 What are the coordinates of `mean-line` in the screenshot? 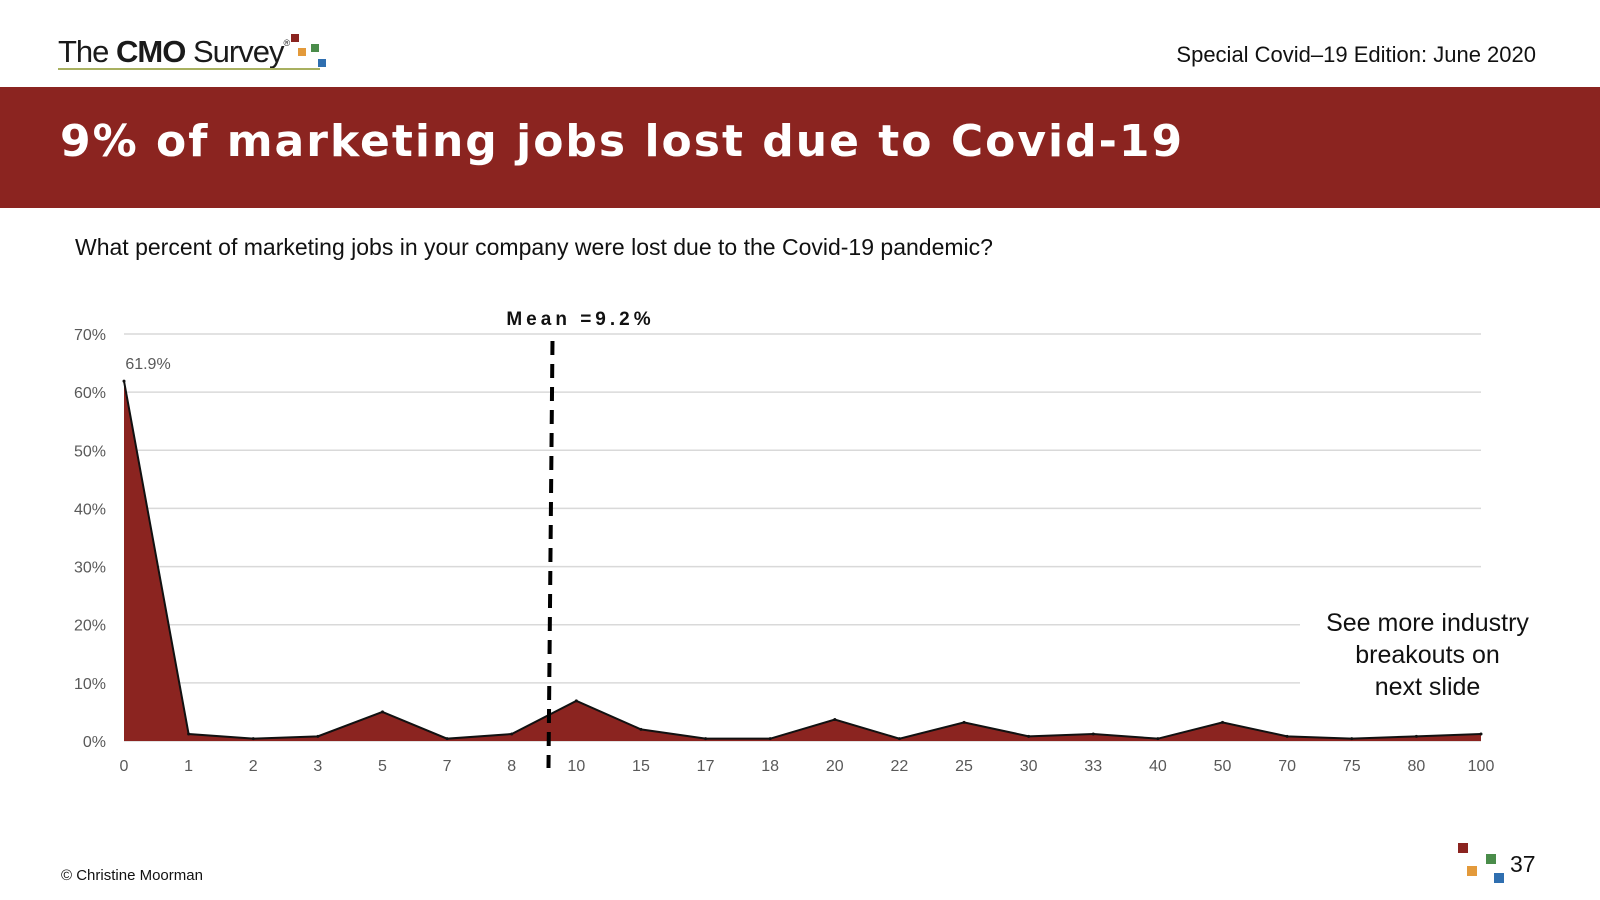 It's located at (550, 554).